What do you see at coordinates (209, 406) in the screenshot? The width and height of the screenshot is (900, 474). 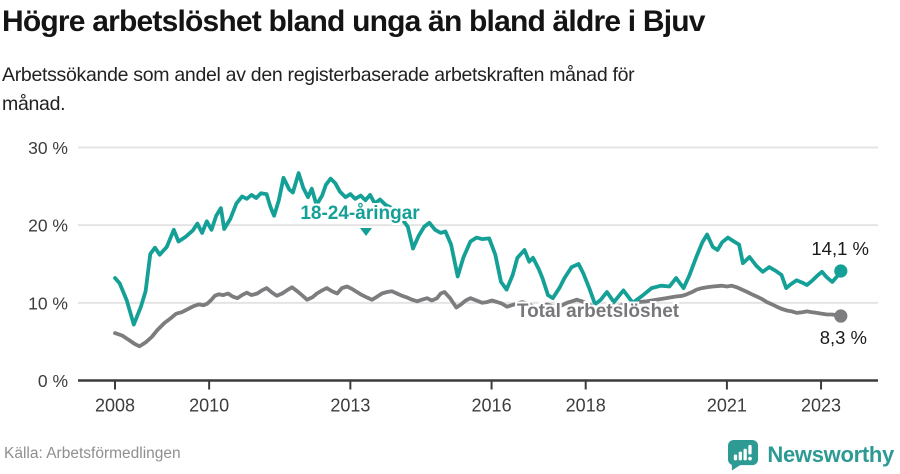 I see `x-tick-label: 2010` at bounding box center [209, 406].